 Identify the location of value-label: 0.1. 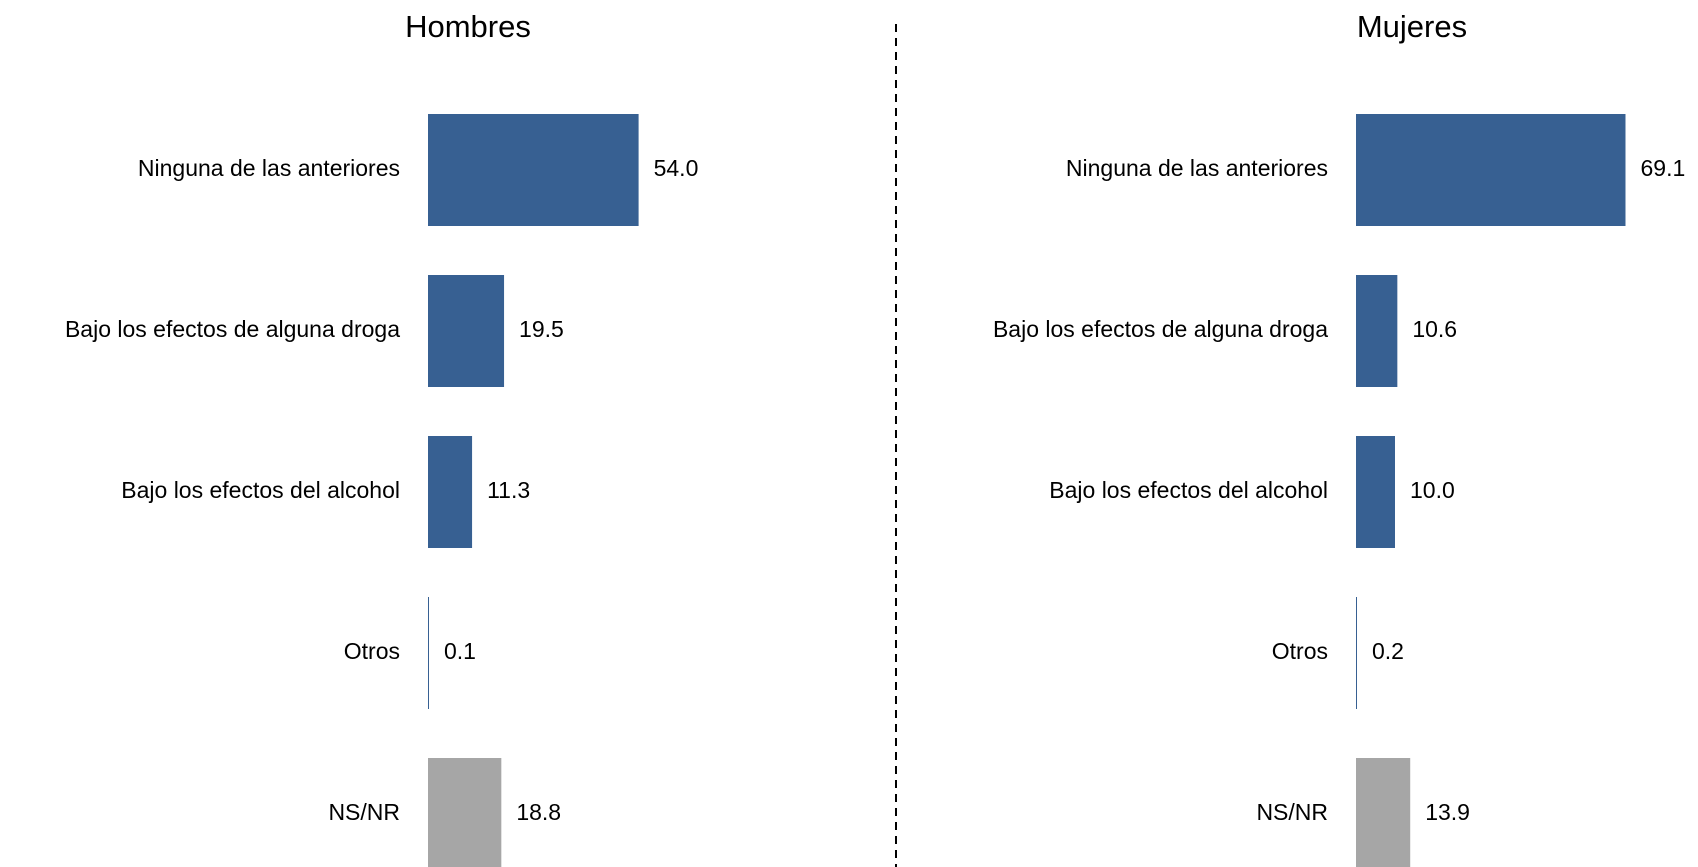
(460, 651).